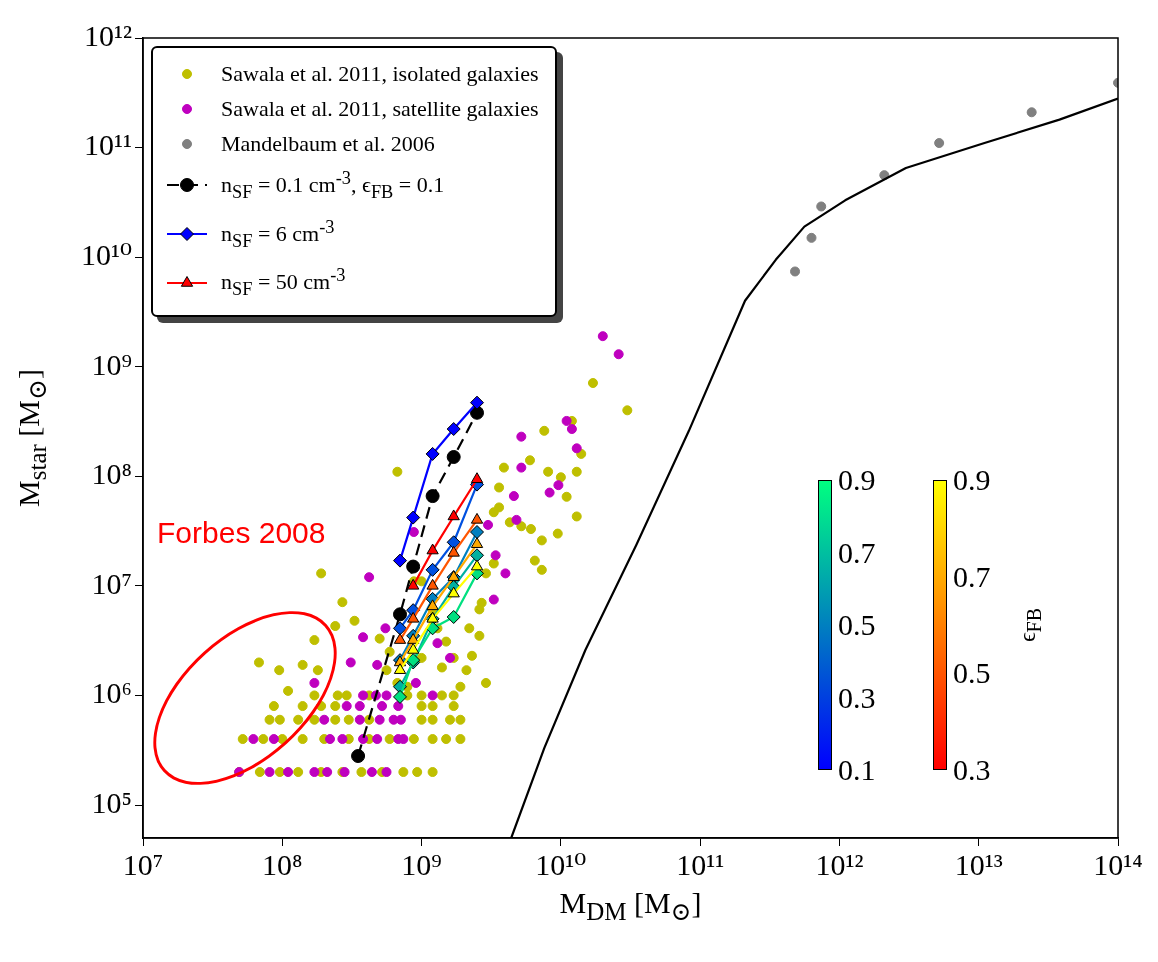 The image size is (1158, 962). I want to click on y-tick-label: 10¹¹, so click(108, 145).